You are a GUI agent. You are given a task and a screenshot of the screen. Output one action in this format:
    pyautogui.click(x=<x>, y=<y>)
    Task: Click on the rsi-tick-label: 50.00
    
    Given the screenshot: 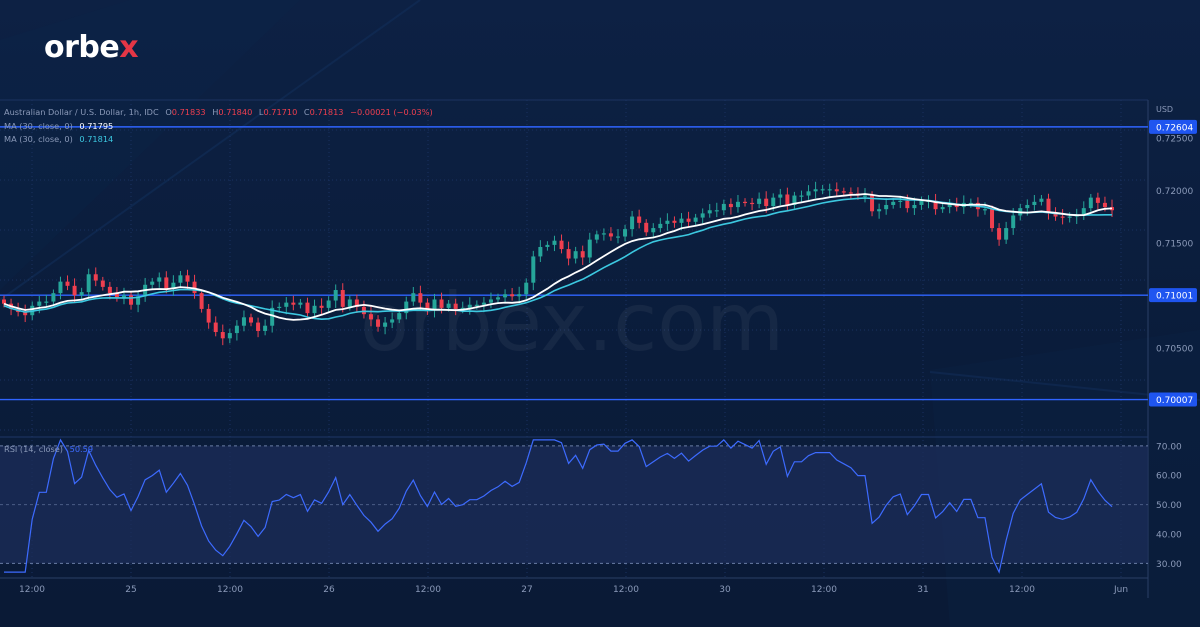 What is the action you would take?
    pyautogui.click(x=1169, y=506)
    